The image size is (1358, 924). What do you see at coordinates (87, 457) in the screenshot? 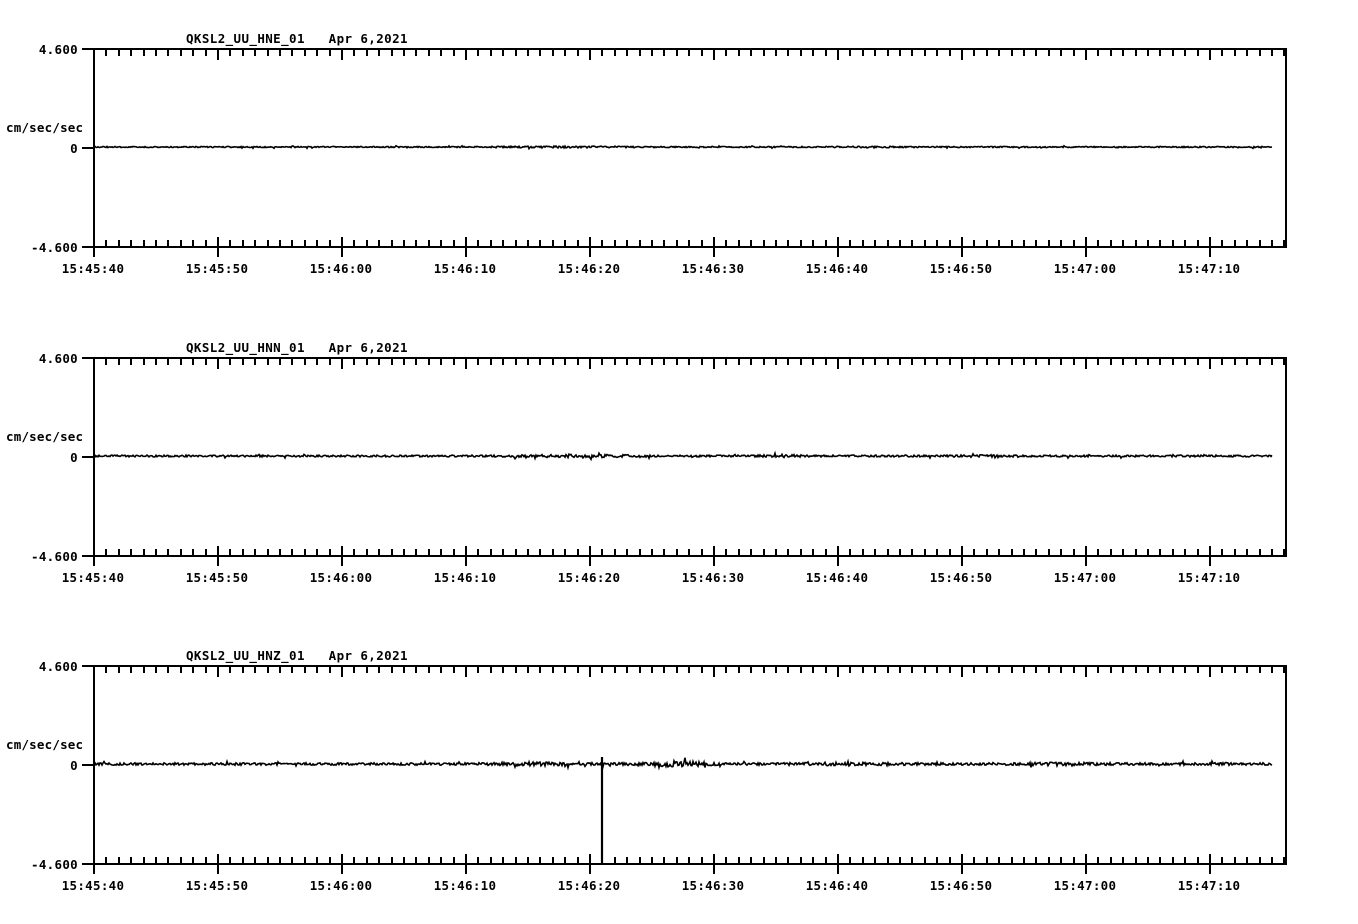
I see `y-tick-mark` at bounding box center [87, 457].